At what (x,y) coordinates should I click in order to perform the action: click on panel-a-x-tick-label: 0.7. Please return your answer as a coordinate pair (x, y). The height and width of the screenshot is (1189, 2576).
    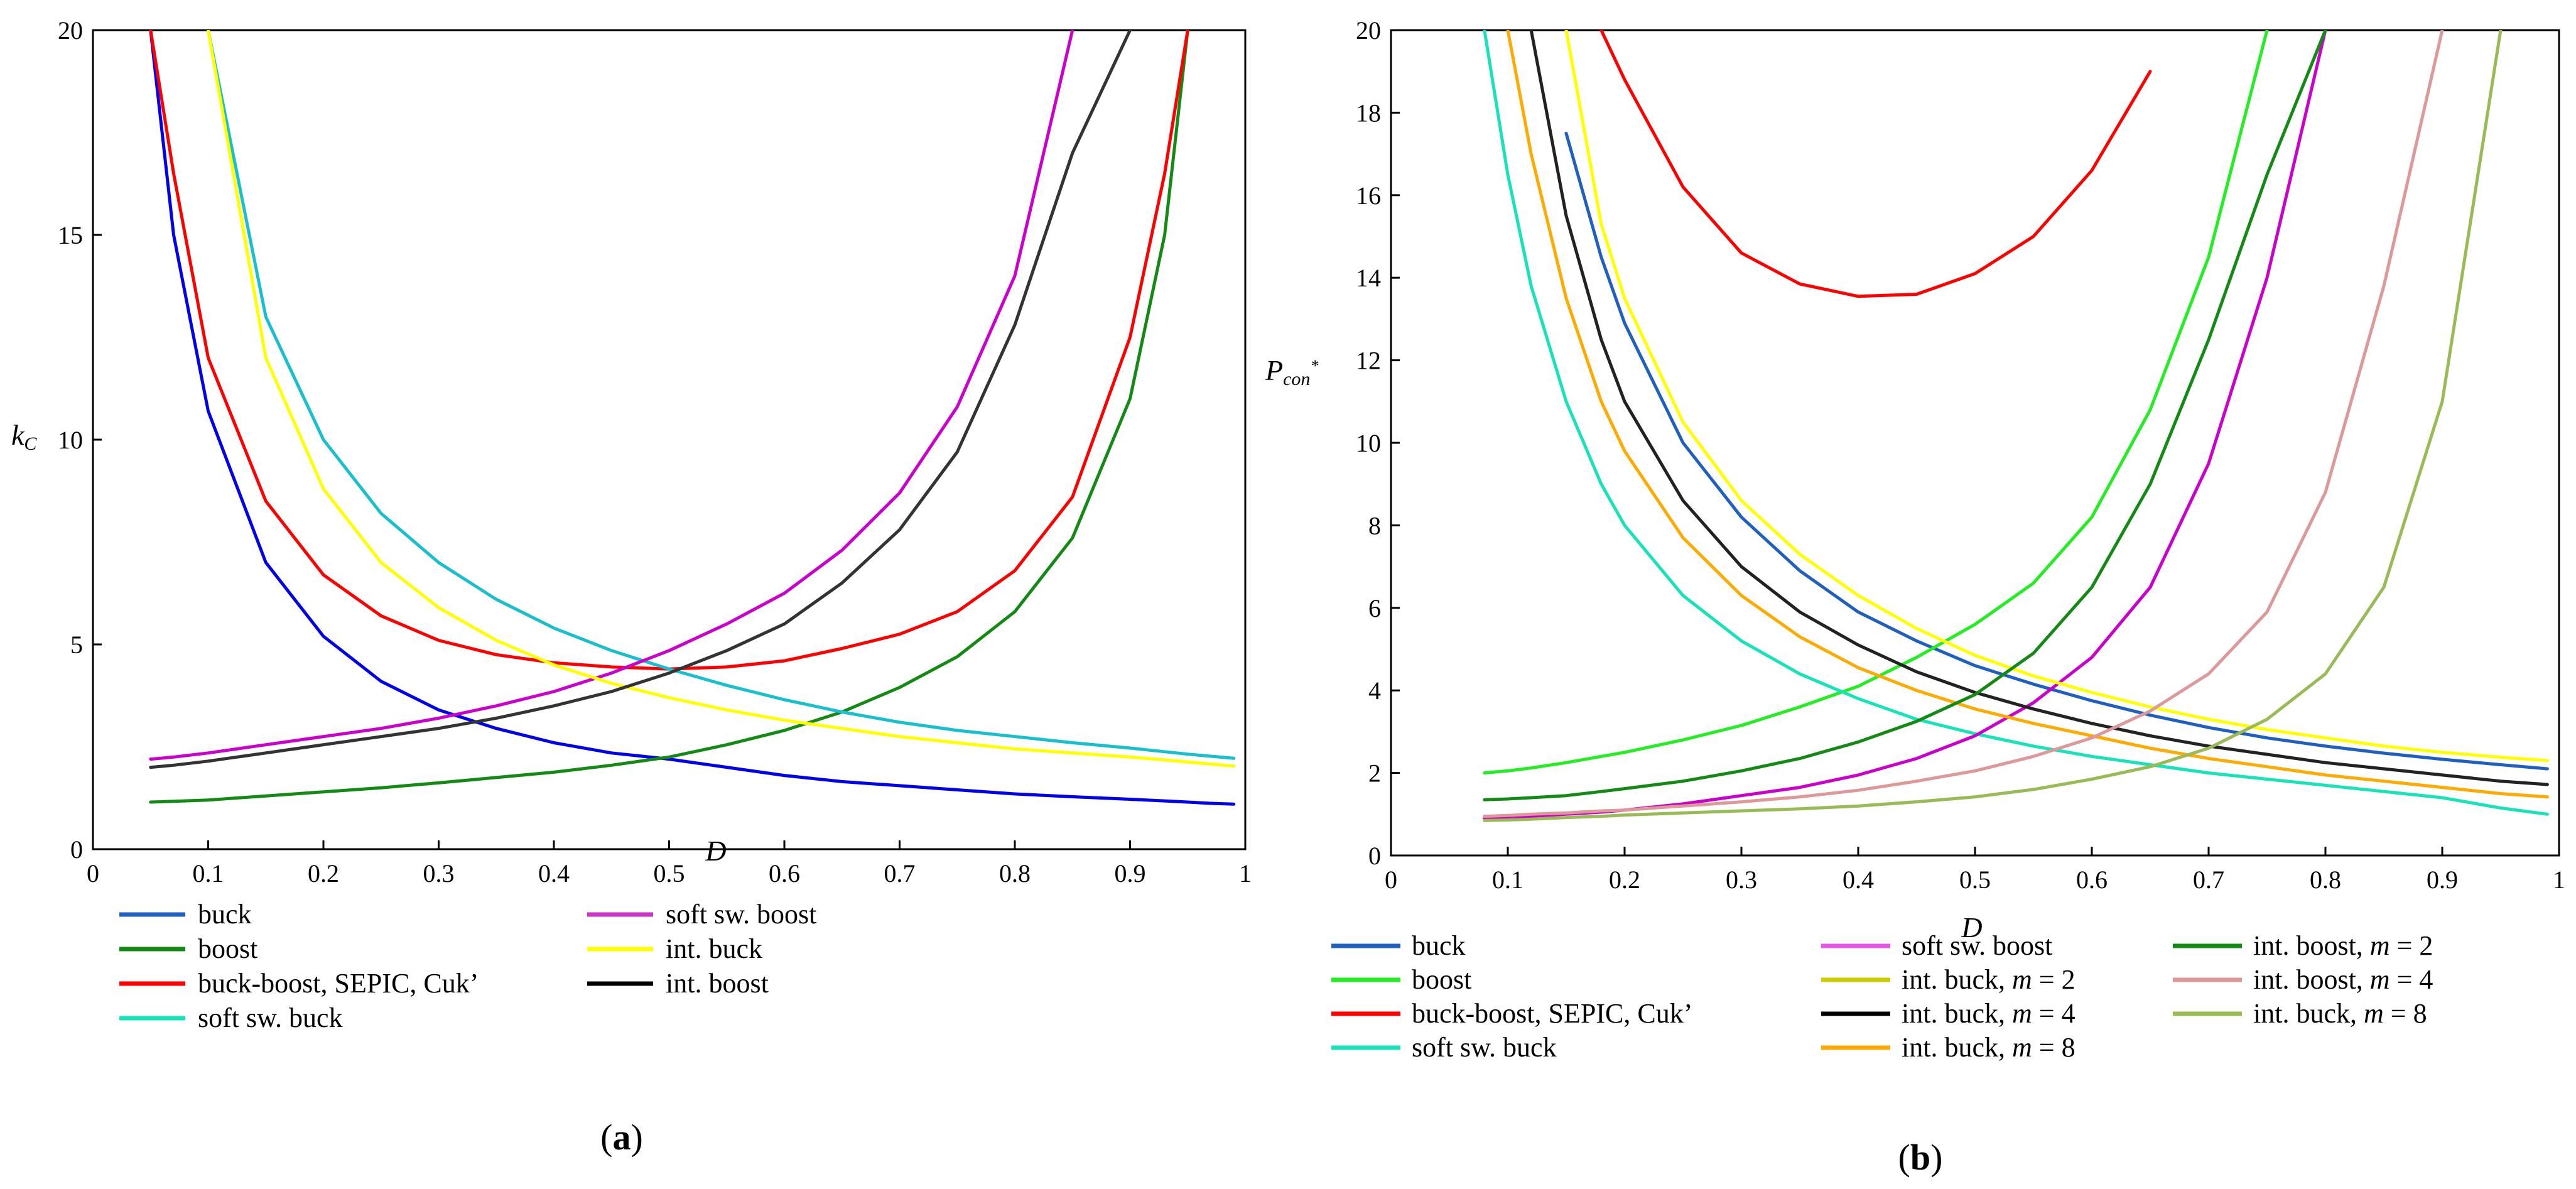
    Looking at the image, I should click on (900, 873).